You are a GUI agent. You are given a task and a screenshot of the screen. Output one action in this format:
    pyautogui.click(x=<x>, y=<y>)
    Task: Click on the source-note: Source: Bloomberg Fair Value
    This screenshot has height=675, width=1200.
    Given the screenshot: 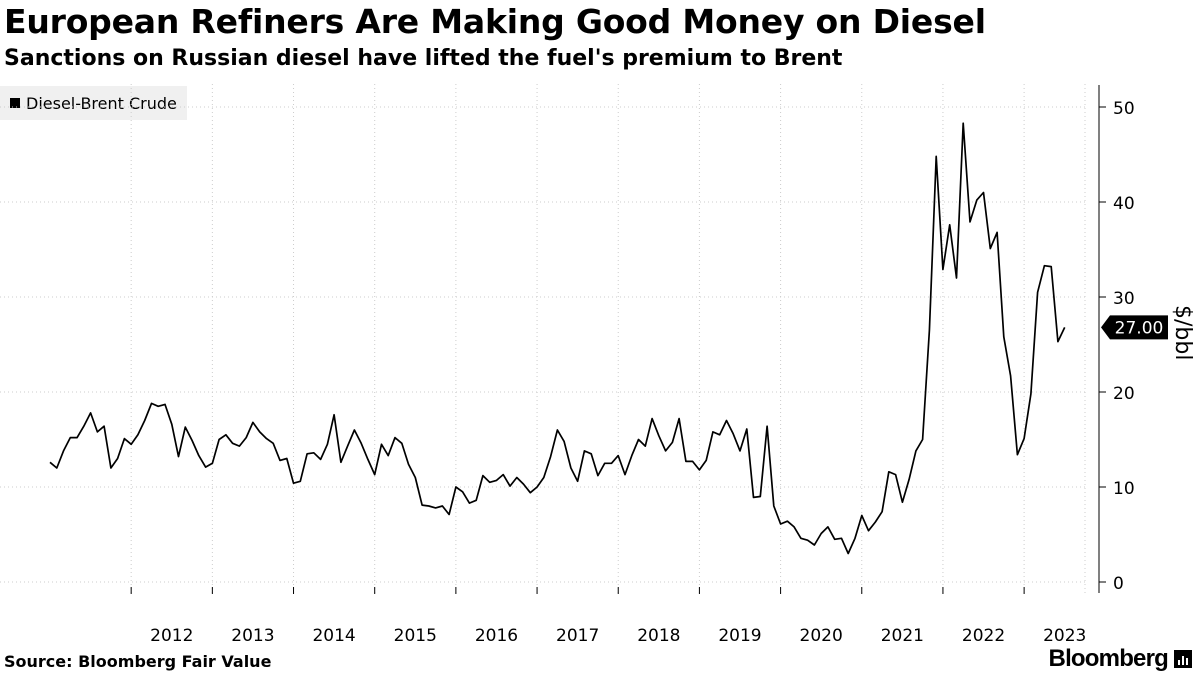 What is the action you would take?
    pyautogui.click(x=138, y=661)
    